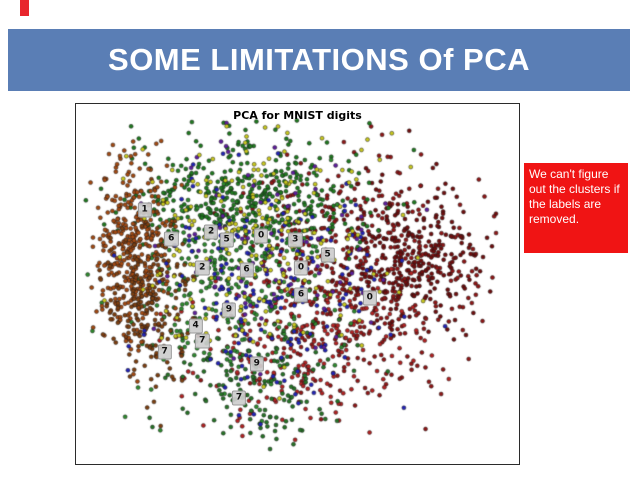 The image size is (638, 478). Describe the element at coordinates (144, 210) in the screenshot. I see `digit-cluster-label: 1` at that location.